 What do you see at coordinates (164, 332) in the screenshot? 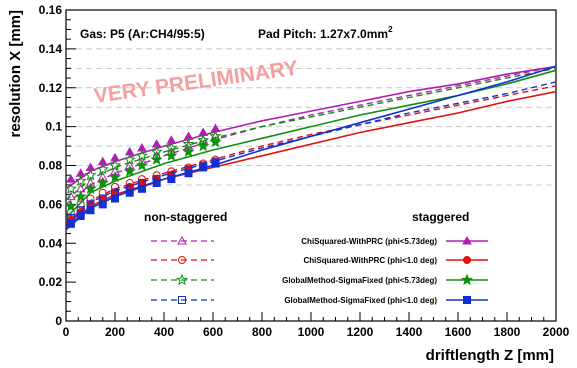
I see `x-tick-label: 400` at bounding box center [164, 332].